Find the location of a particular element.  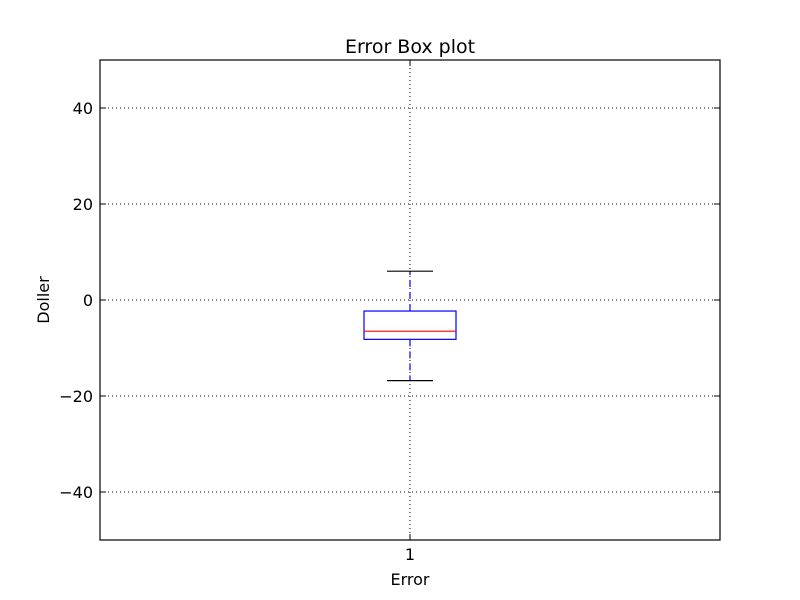

x-tick-label: 1 is located at coordinates (410, 554).